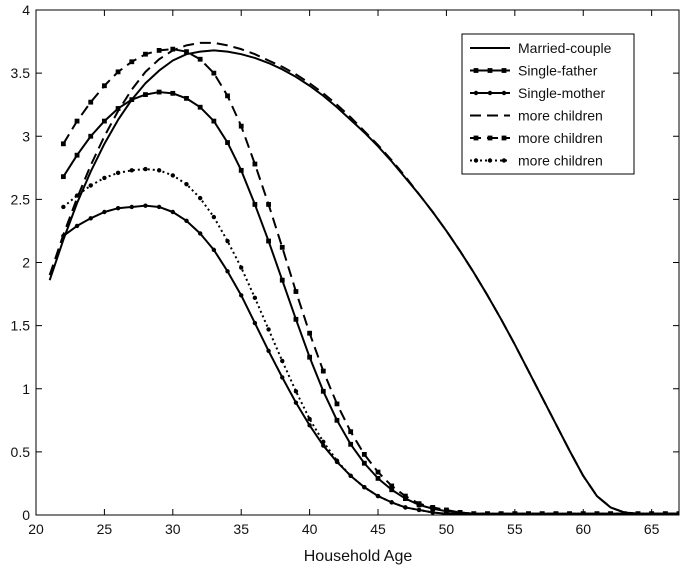 The image size is (685, 573). What do you see at coordinates (560, 138) in the screenshot?
I see `legend-label-5: more children` at bounding box center [560, 138].